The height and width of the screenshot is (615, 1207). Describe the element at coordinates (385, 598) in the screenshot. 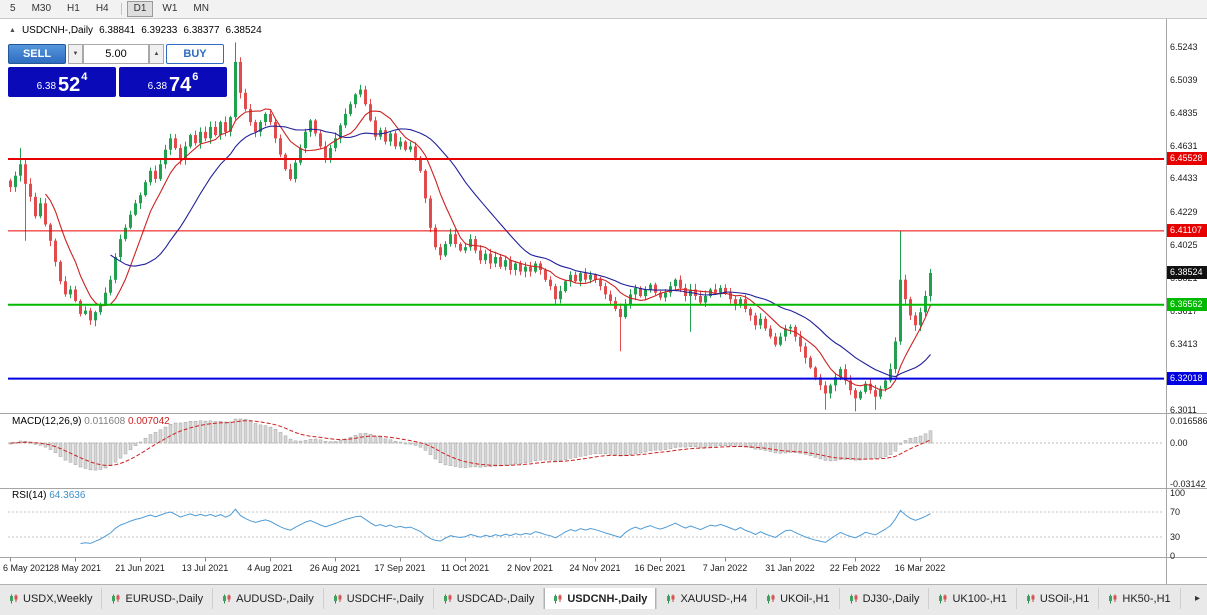

I see `tab-label: USDCHF-,Daily` at that location.